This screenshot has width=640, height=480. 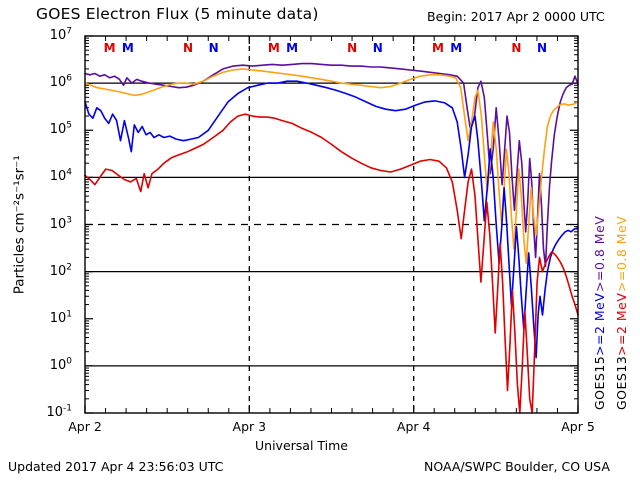 I want to click on legend-column-goes13: GOES13 >=2 MeV >=0.8 MeV, so click(x=621, y=284).